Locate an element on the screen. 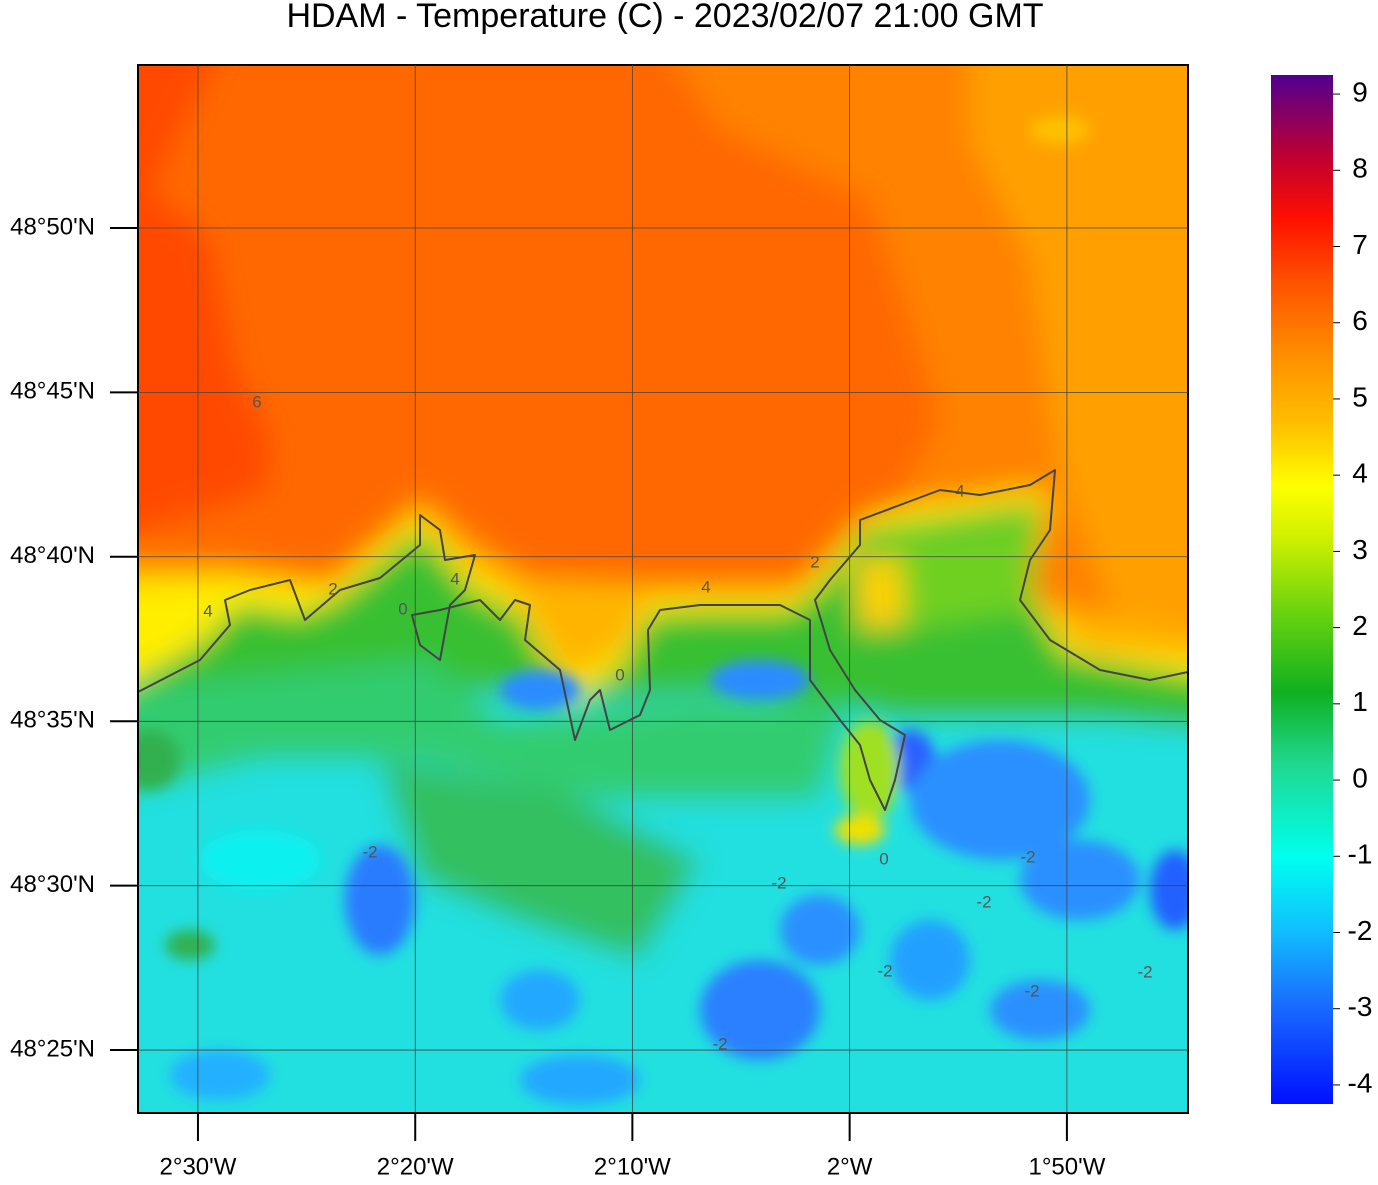  x-tick-label: 2°10'W is located at coordinates (632, 1166).